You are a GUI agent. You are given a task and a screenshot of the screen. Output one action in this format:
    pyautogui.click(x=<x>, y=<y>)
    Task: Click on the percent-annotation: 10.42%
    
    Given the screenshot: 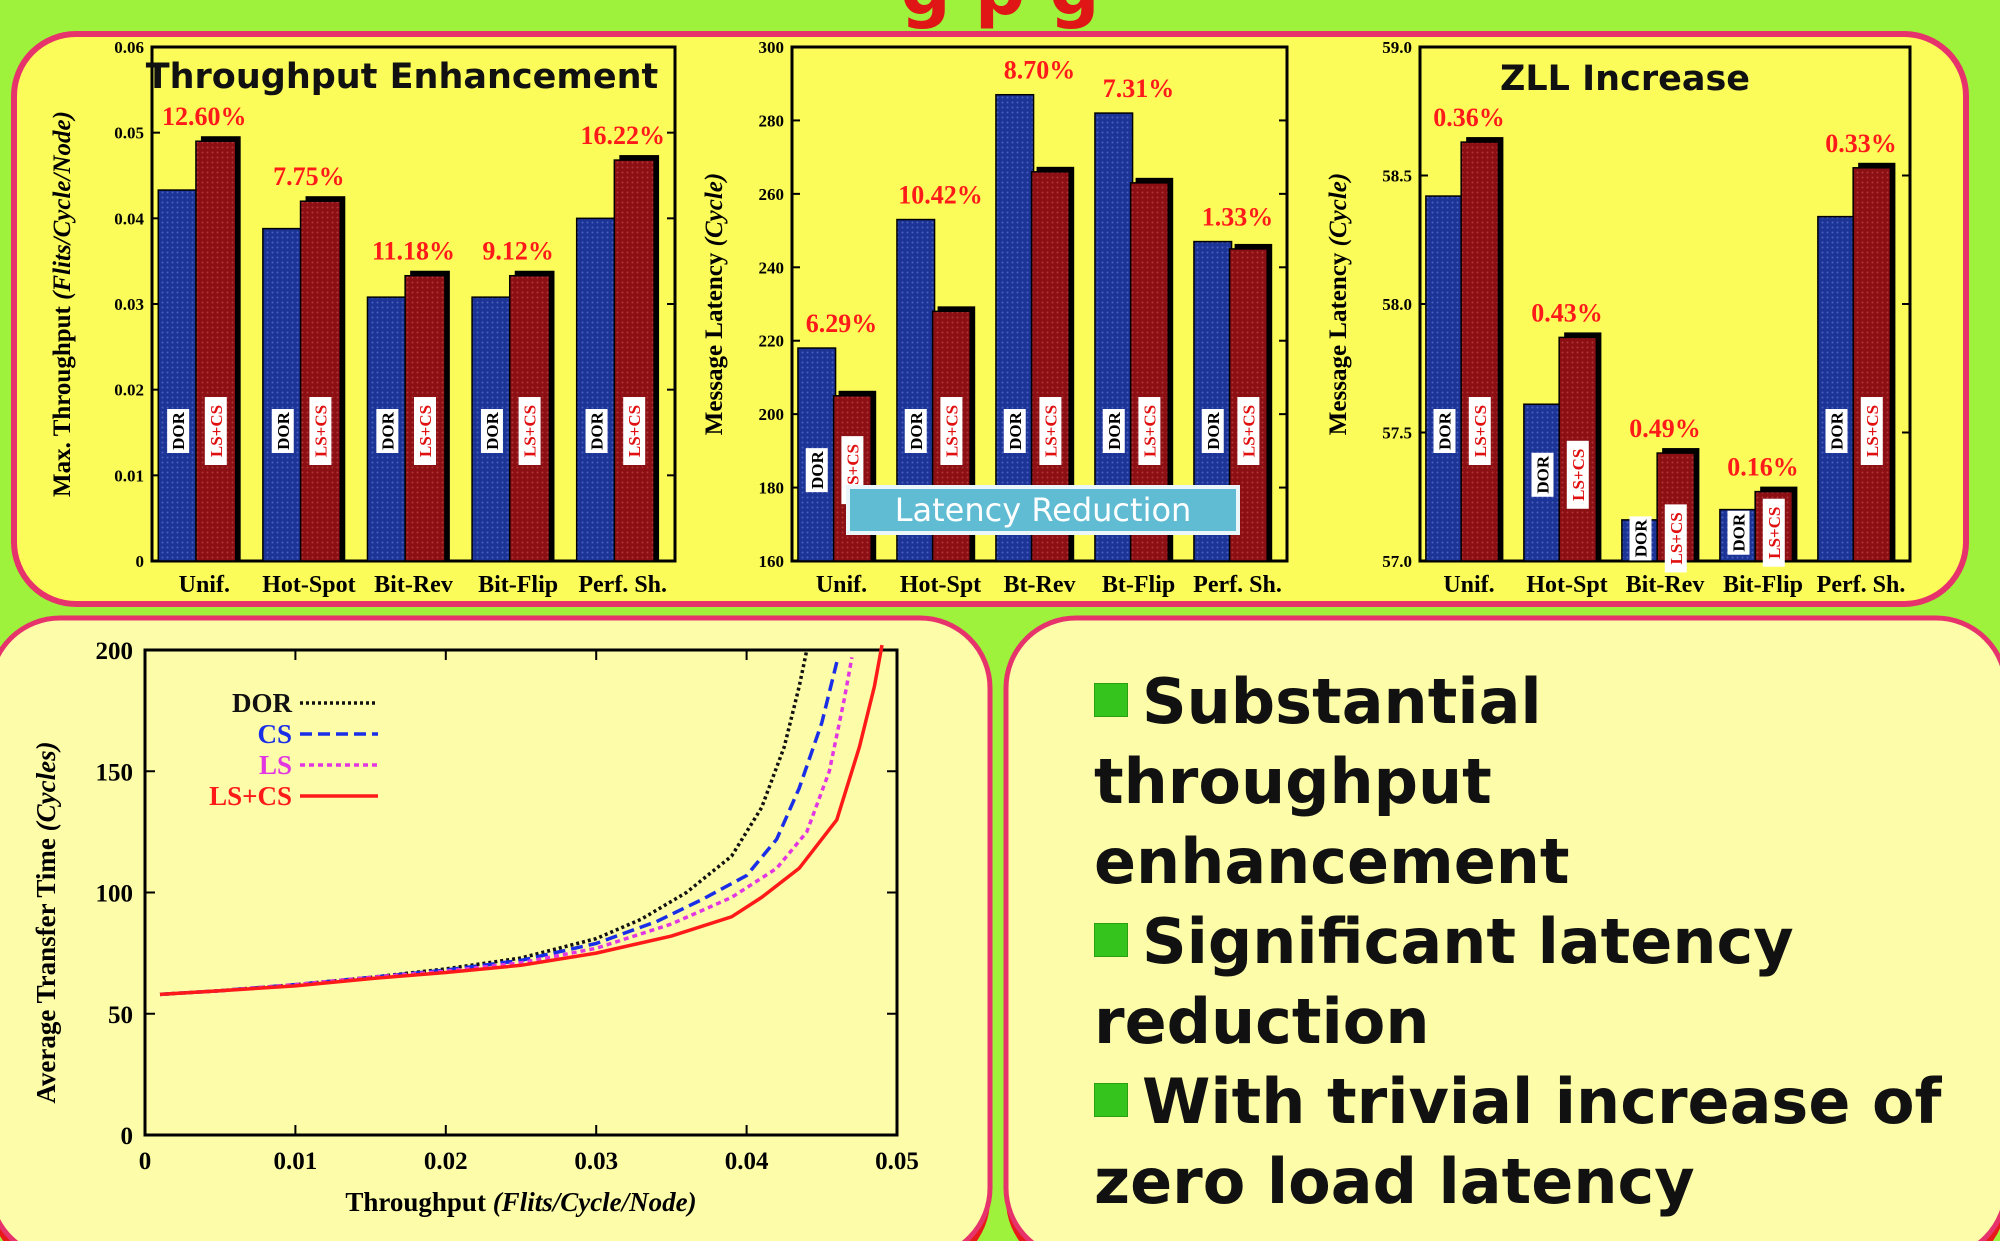 What is the action you would take?
    pyautogui.click(x=940, y=195)
    